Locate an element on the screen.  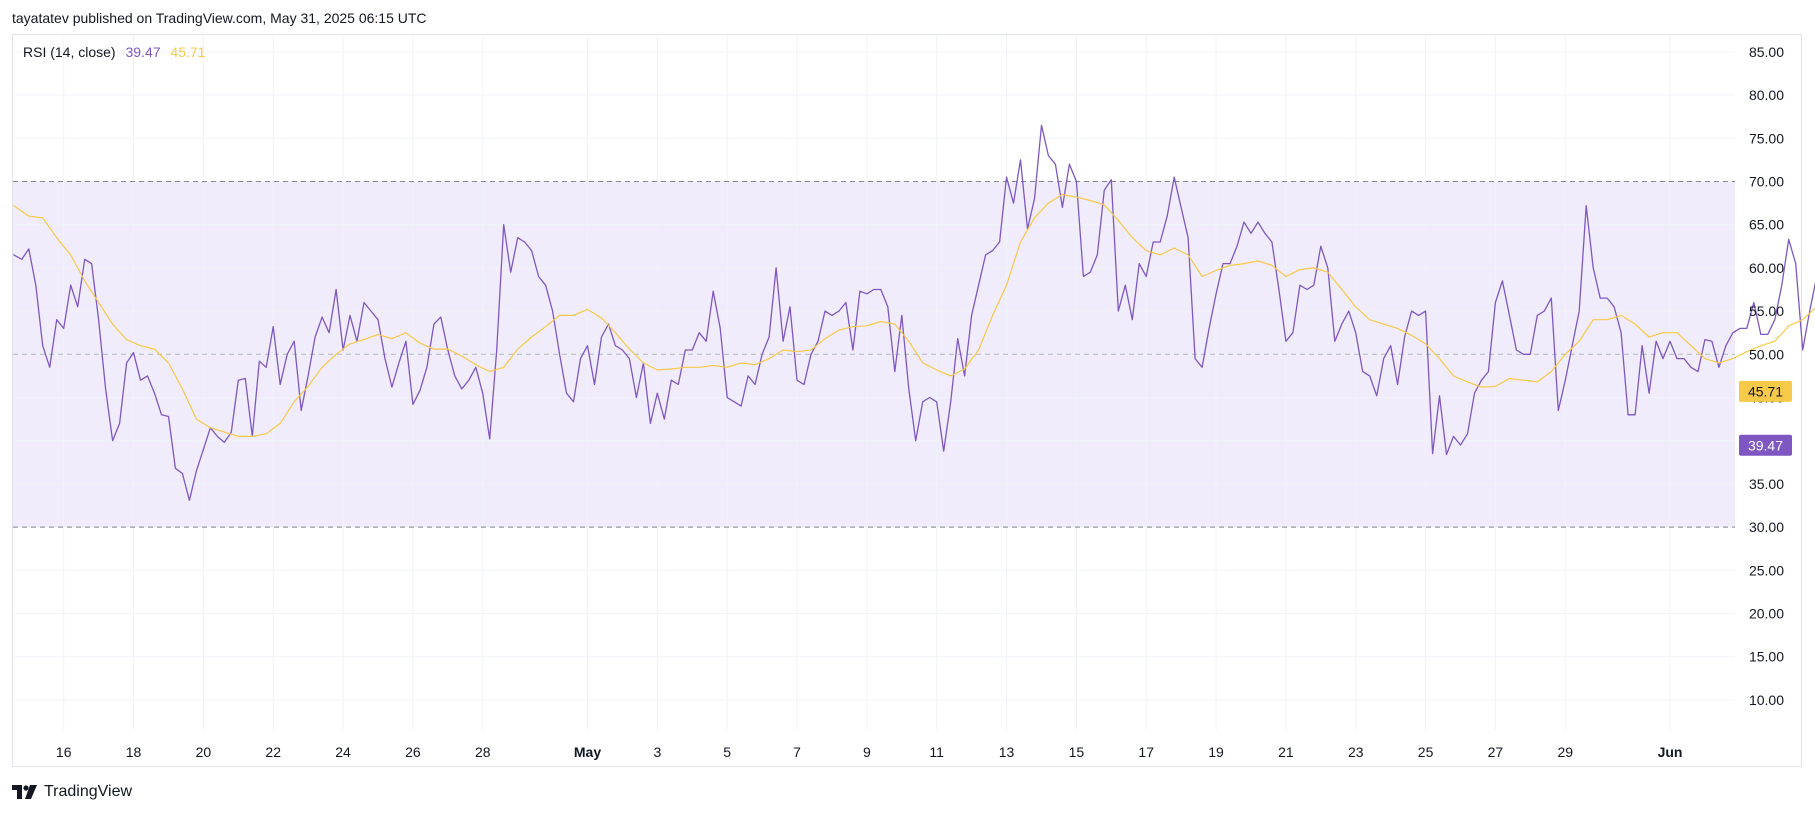
y-tick-label: 60.00 is located at coordinates (1766, 268).